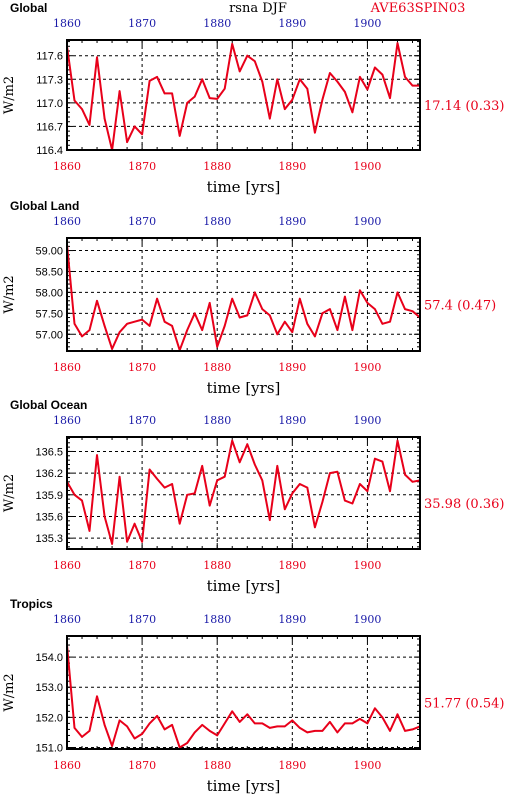 This screenshot has height=797, width=515. What do you see at coordinates (217, 619) in the screenshot?
I see `x-tick-label-top: 1880` at bounding box center [217, 619].